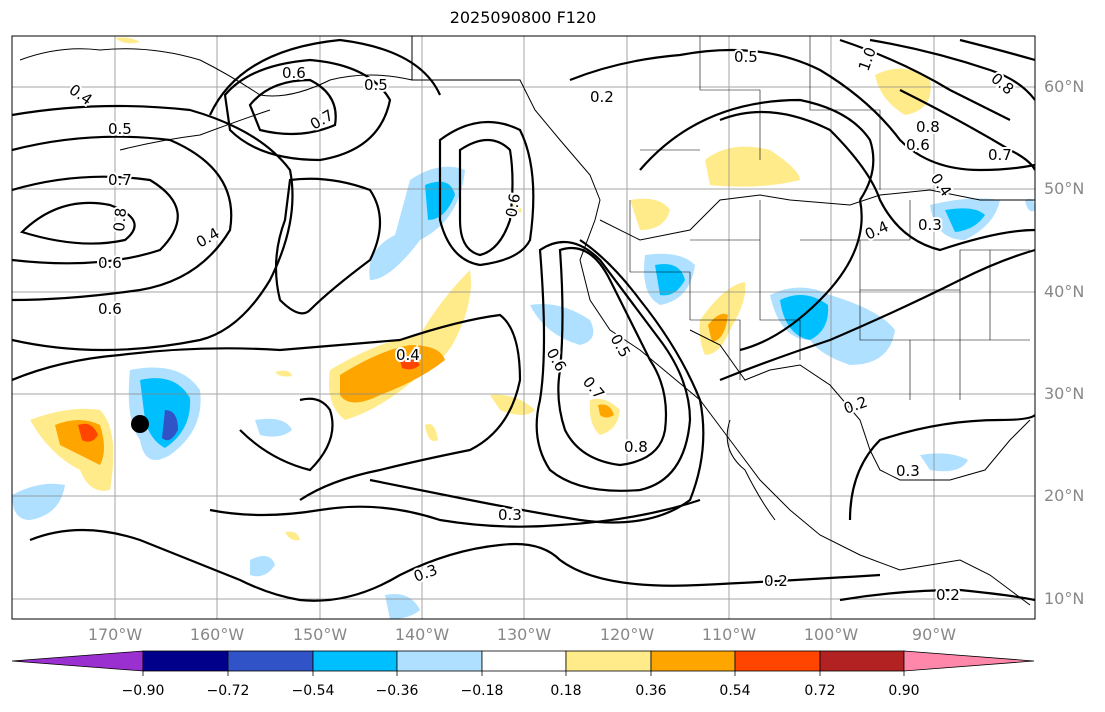  What do you see at coordinates (1064, 393) in the screenshot?
I see `lat-label: 30°N` at bounding box center [1064, 393].